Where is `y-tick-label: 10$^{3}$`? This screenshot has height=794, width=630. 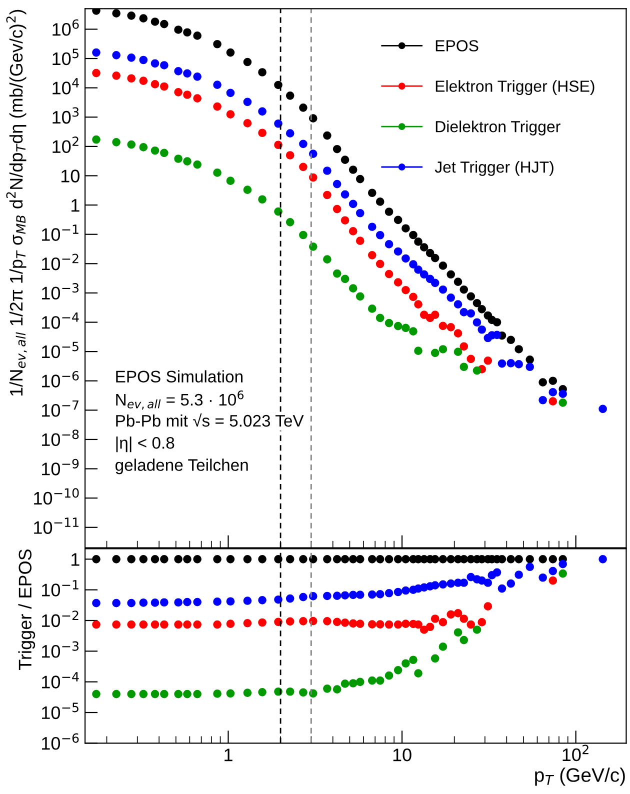
y-tick-label: 10$^{3}$ is located at coordinates (65, 115).